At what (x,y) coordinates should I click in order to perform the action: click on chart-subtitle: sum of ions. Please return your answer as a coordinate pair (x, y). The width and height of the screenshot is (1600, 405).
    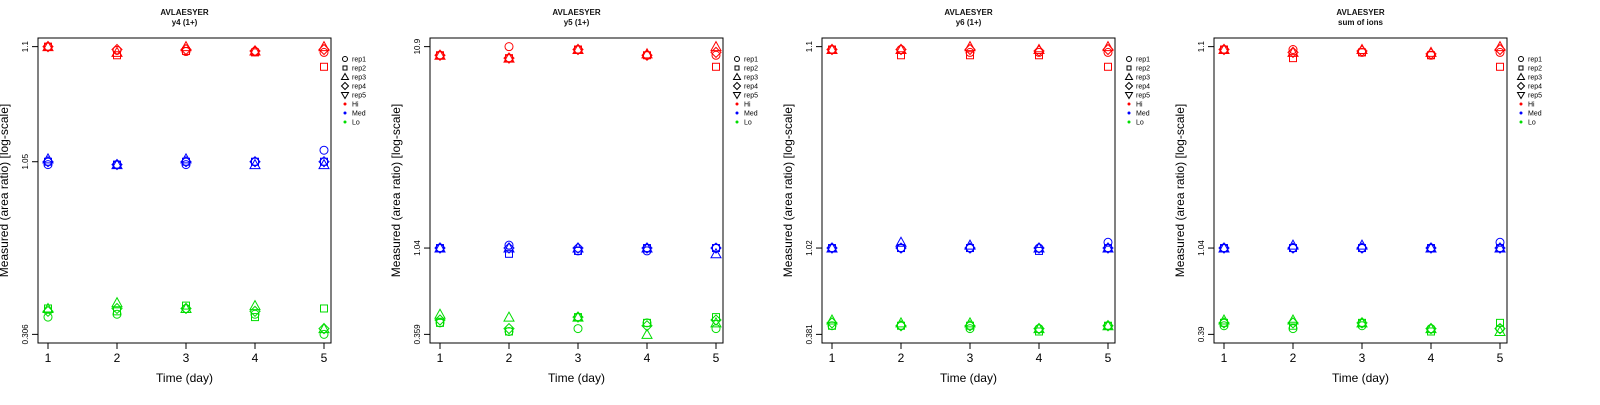
    Looking at the image, I should click on (1360, 22).